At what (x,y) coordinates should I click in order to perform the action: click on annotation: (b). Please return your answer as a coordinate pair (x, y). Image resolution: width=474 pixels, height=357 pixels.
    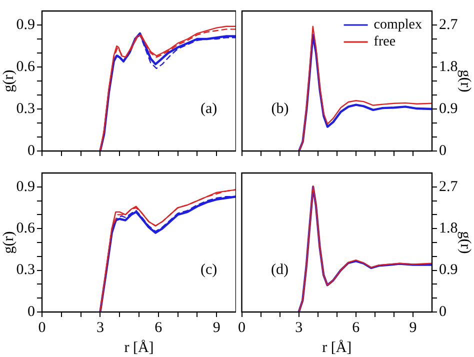
    Looking at the image, I should click on (280, 108).